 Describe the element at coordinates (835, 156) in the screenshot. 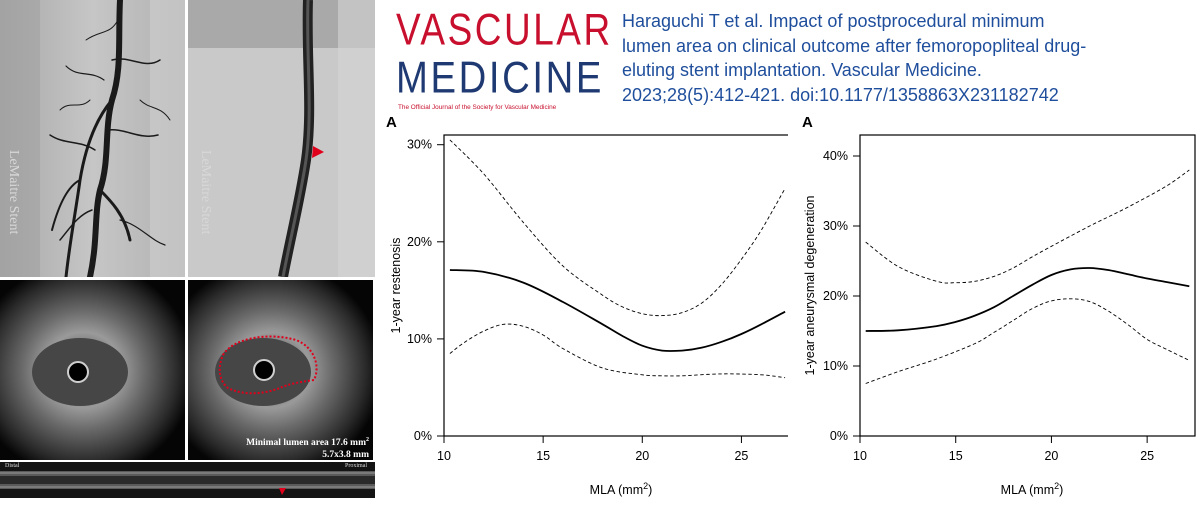

I see `y-tick-label: 40%` at that location.